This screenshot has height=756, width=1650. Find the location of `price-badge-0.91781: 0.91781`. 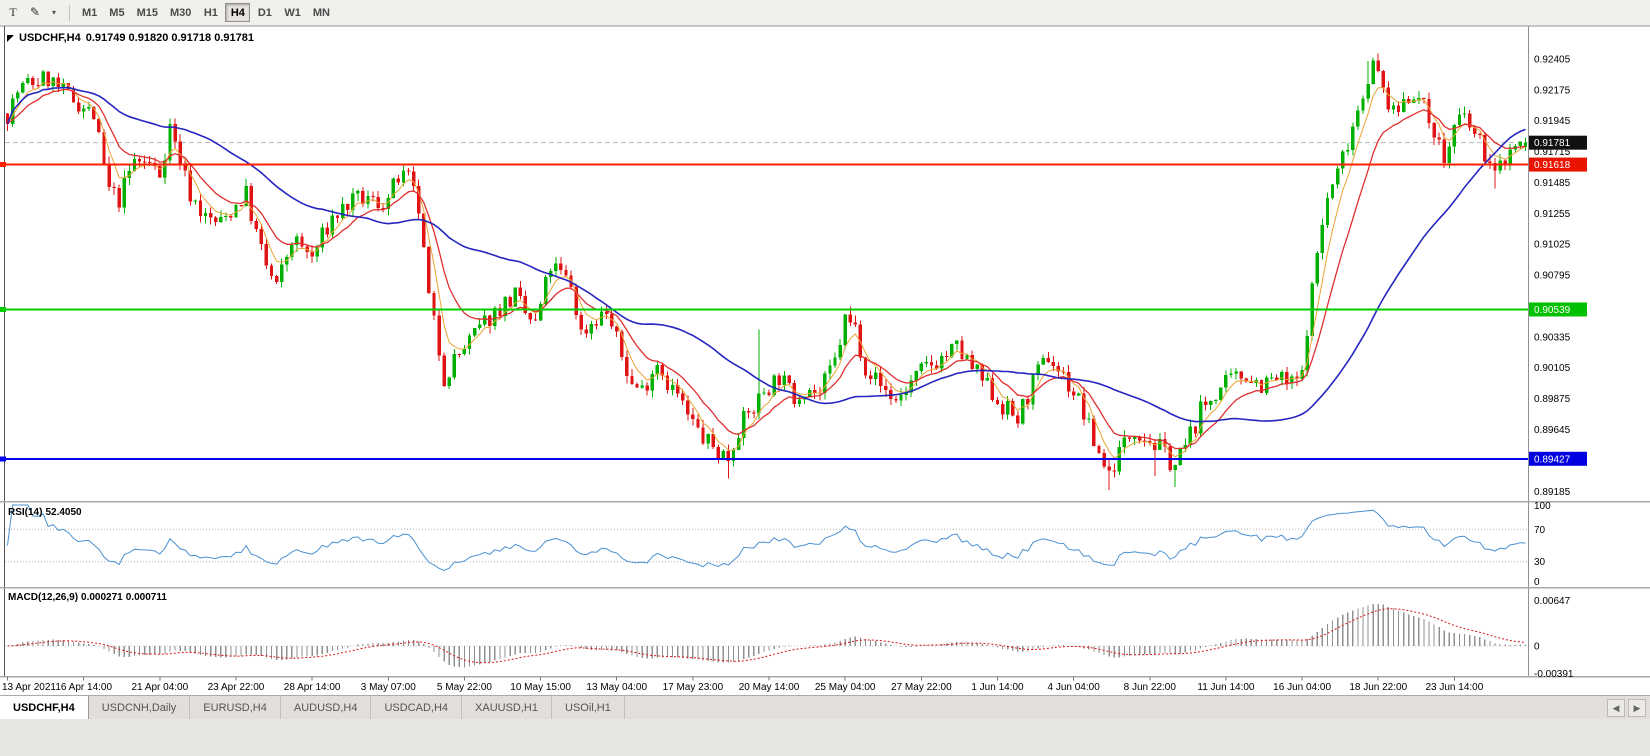

price-badge-0.91781: 0.91781 is located at coordinates (1558, 142).